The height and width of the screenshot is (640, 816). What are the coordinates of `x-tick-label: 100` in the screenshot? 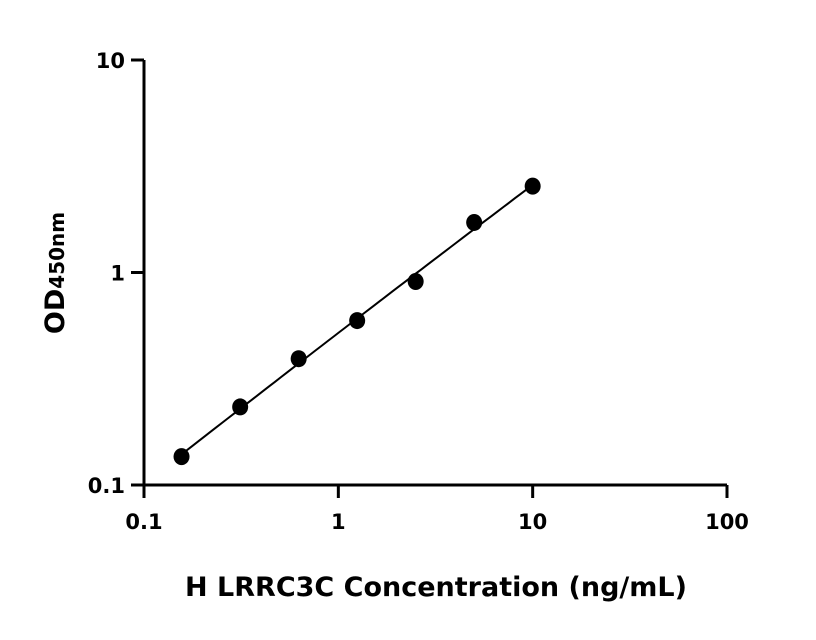 It's located at (727, 522).